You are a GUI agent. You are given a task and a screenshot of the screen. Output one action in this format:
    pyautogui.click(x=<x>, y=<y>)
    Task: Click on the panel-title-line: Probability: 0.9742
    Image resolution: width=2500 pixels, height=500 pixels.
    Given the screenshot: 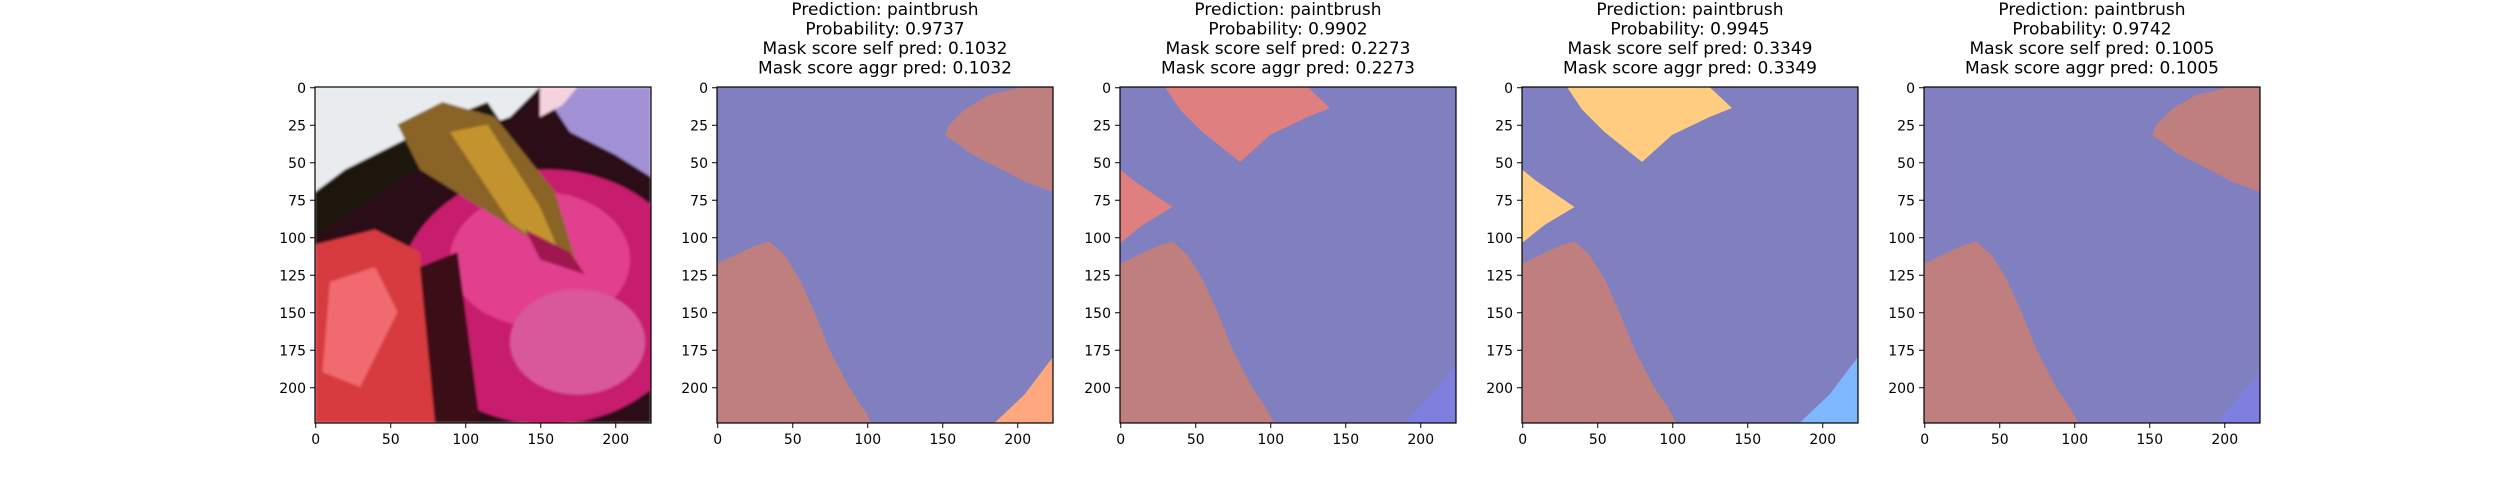 What is the action you would take?
    pyautogui.click(x=2091, y=30)
    